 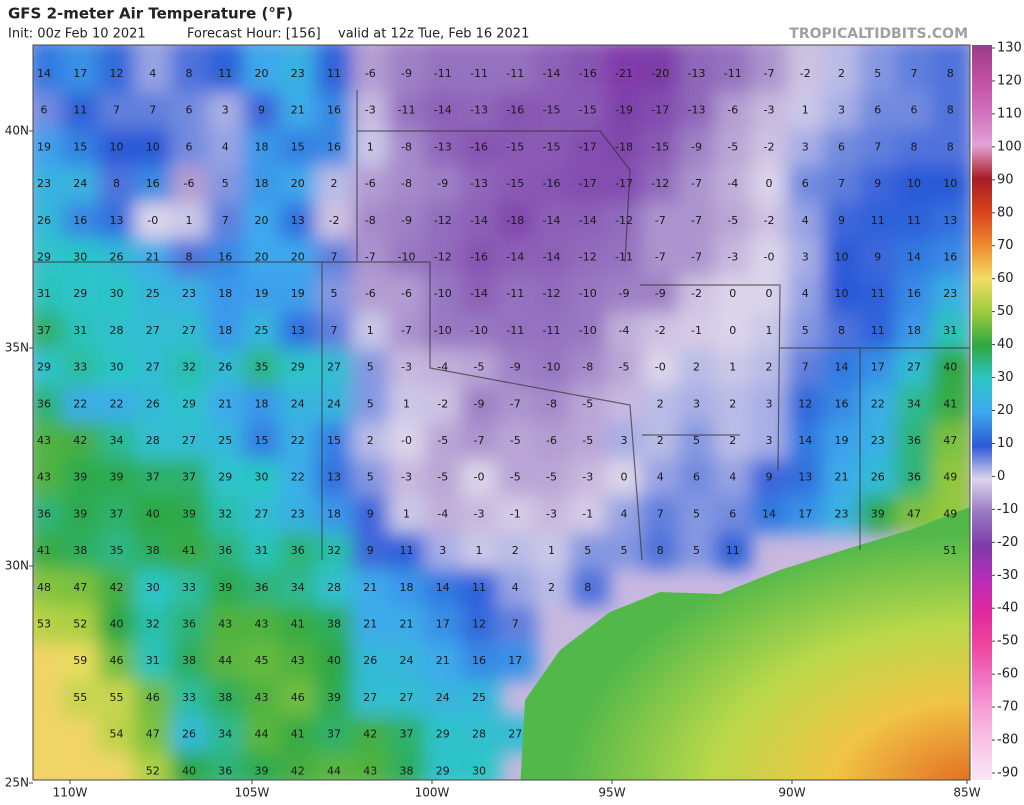 I want to click on temp-value: -8, so click(x=551, y=403).